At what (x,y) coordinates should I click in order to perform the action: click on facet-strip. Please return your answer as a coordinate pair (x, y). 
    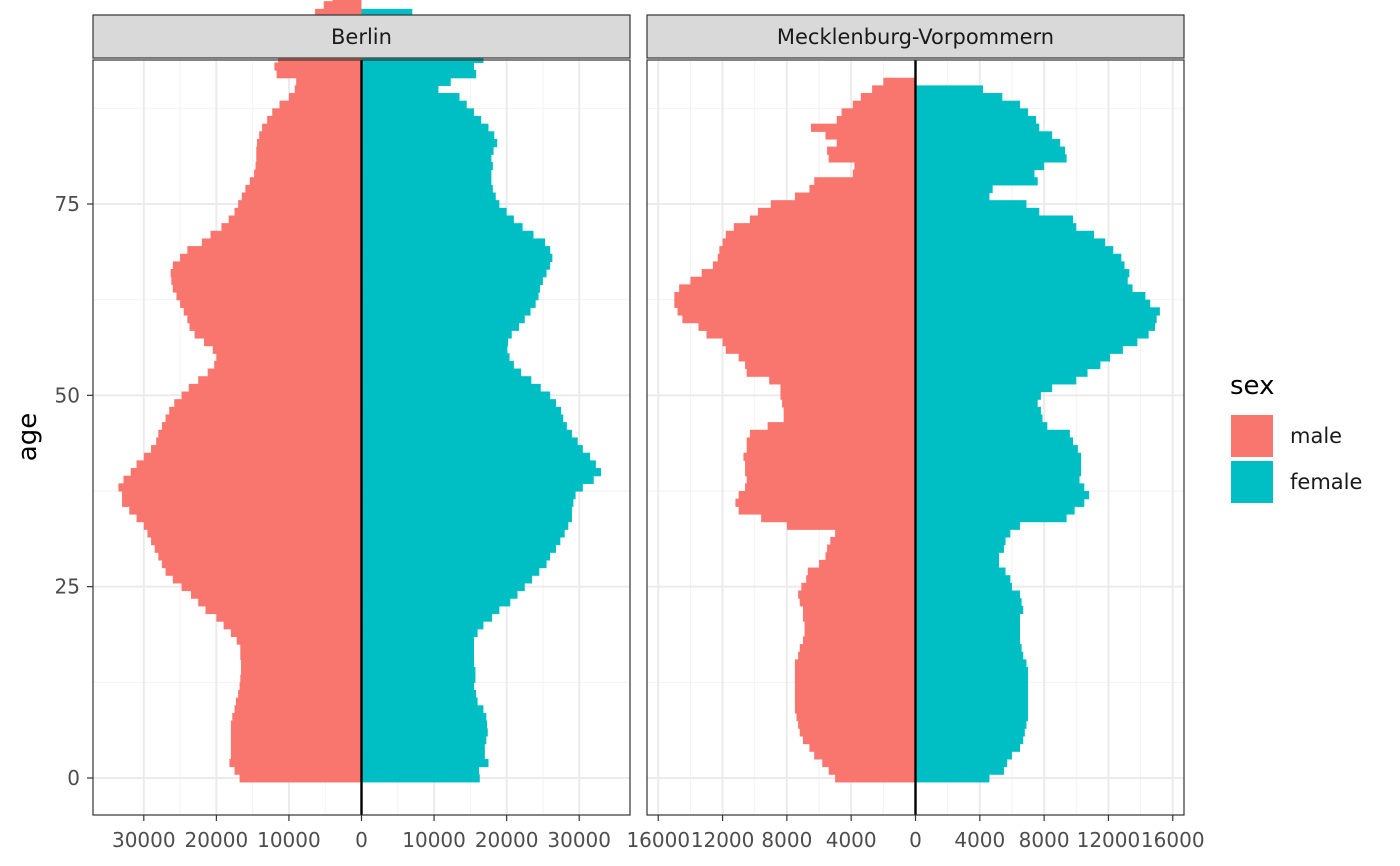
    Looking at the image, I should click on (915, 36).